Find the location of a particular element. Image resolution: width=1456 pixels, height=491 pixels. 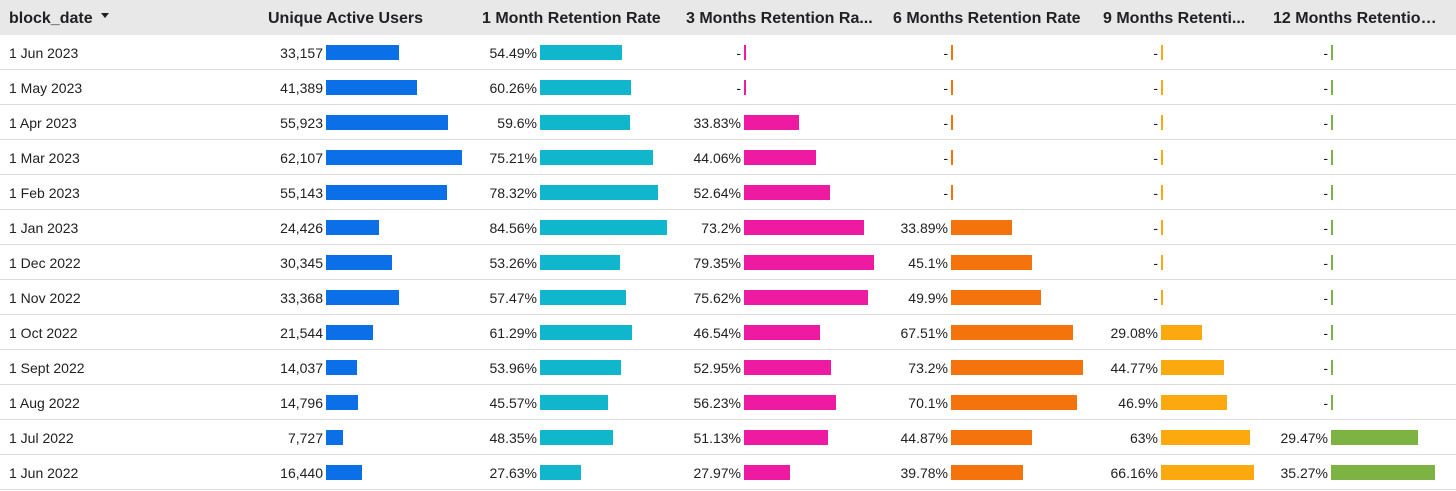

m1-value: 61.29% is located at coordinates (513, 333).